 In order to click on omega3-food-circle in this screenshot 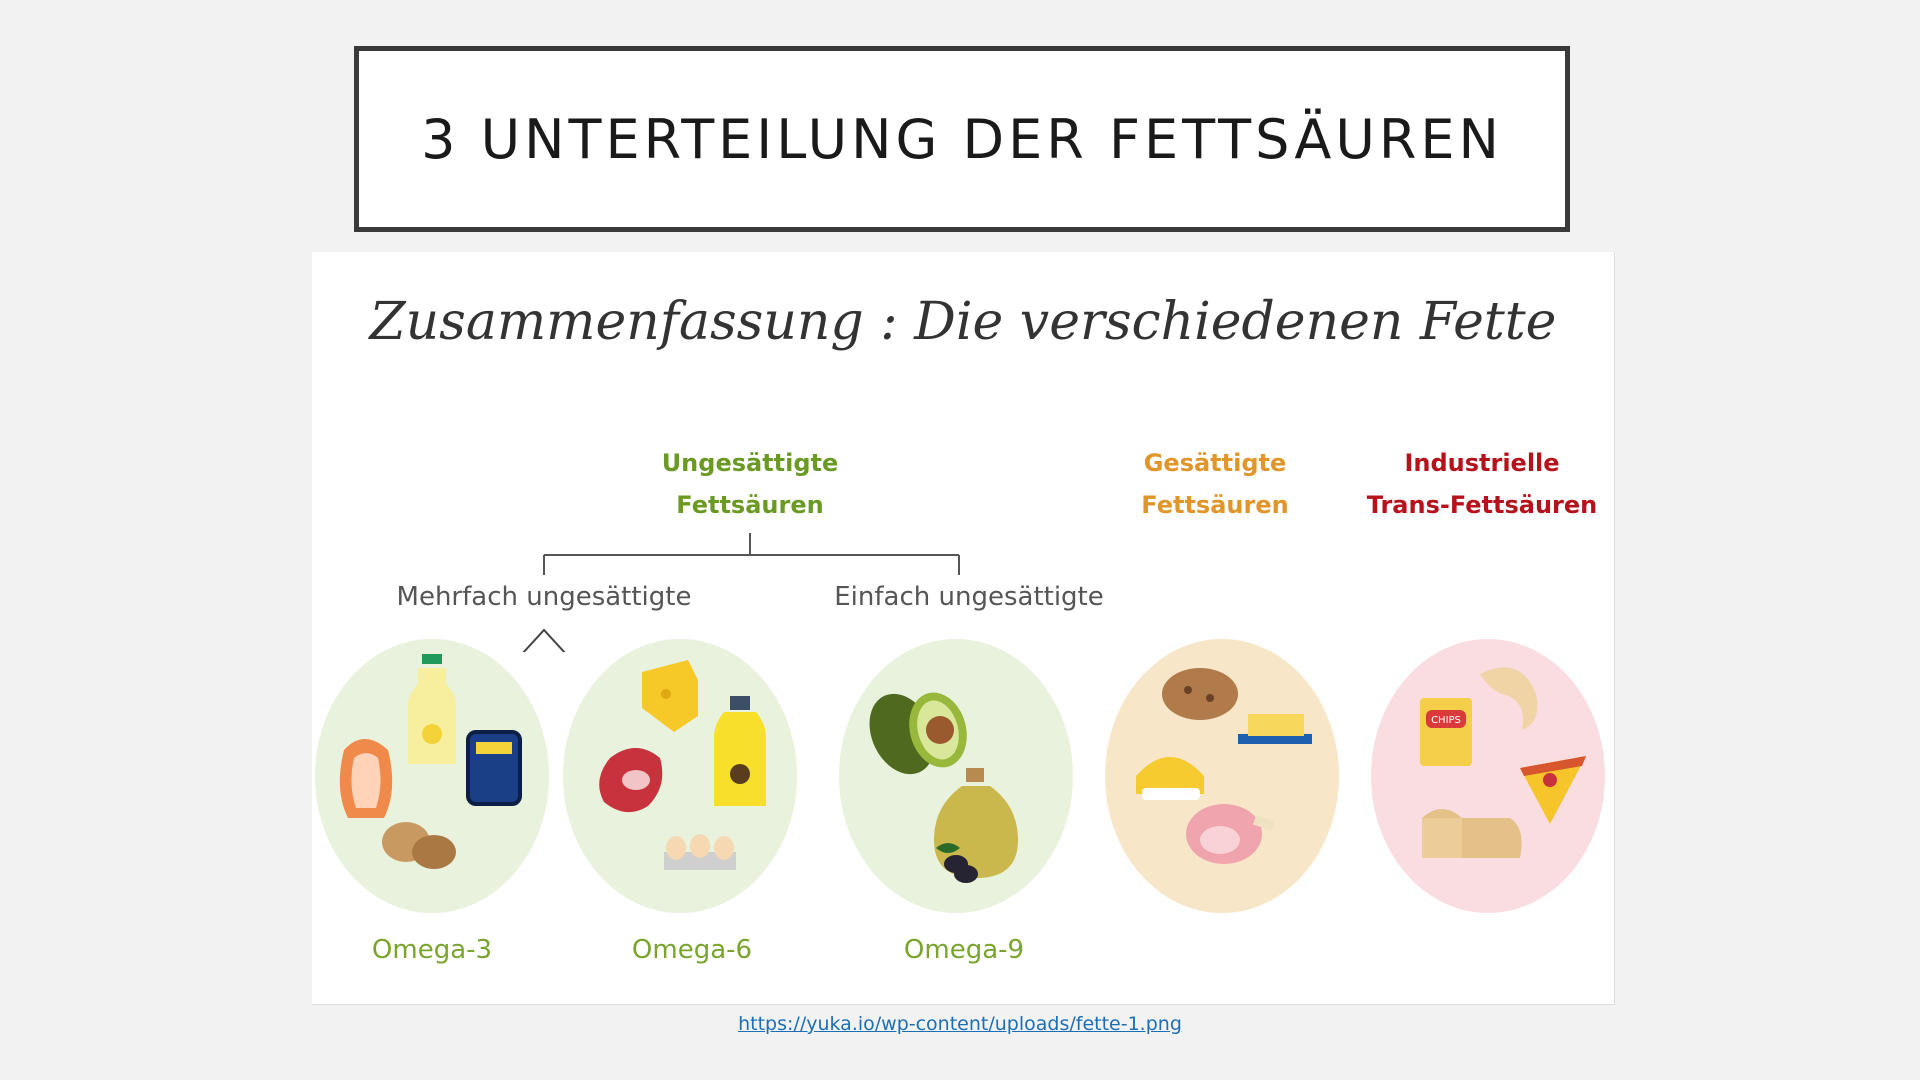, I will do `click(432, 776)`.